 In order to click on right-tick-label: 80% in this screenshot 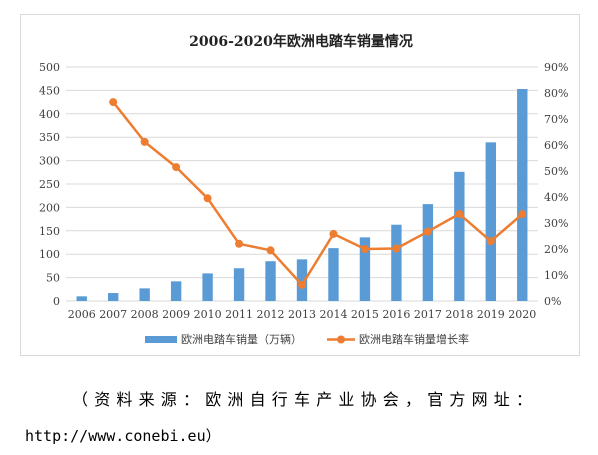, I will do `click(556, 93)`.